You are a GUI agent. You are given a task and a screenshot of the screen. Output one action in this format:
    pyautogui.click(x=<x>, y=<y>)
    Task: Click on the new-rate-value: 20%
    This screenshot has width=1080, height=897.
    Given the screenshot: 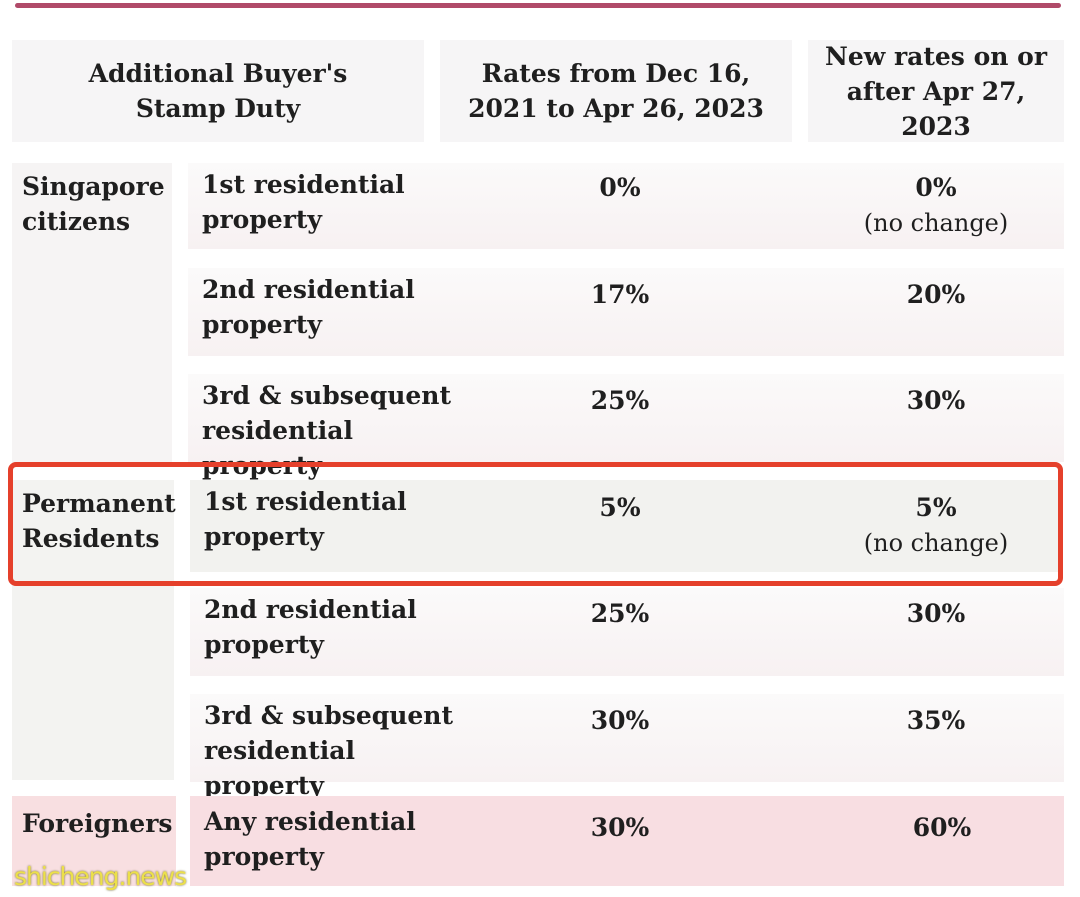 What is the action you would take?
    pyautogui.click(x=936, y=294)
    